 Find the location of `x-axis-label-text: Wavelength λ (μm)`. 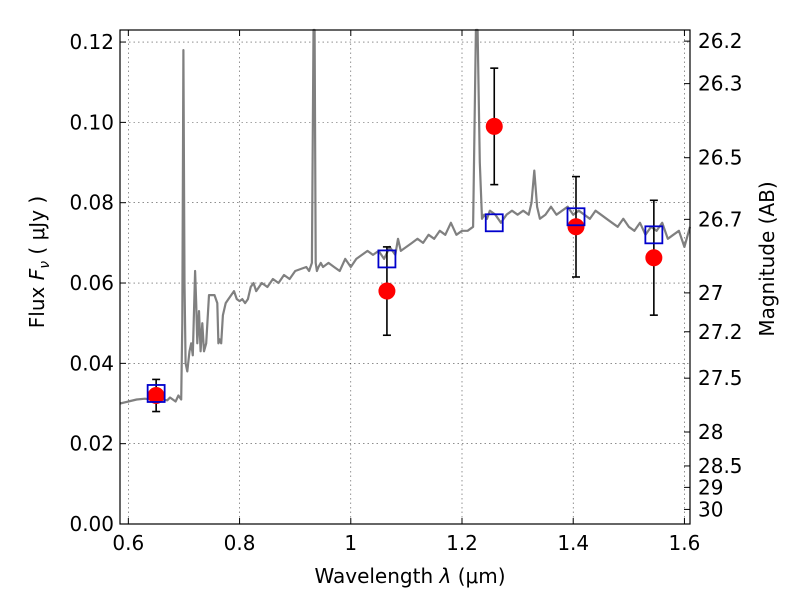

x-axis-label-text: Wavelength λ (μm) is located at coordinates (409, 576).